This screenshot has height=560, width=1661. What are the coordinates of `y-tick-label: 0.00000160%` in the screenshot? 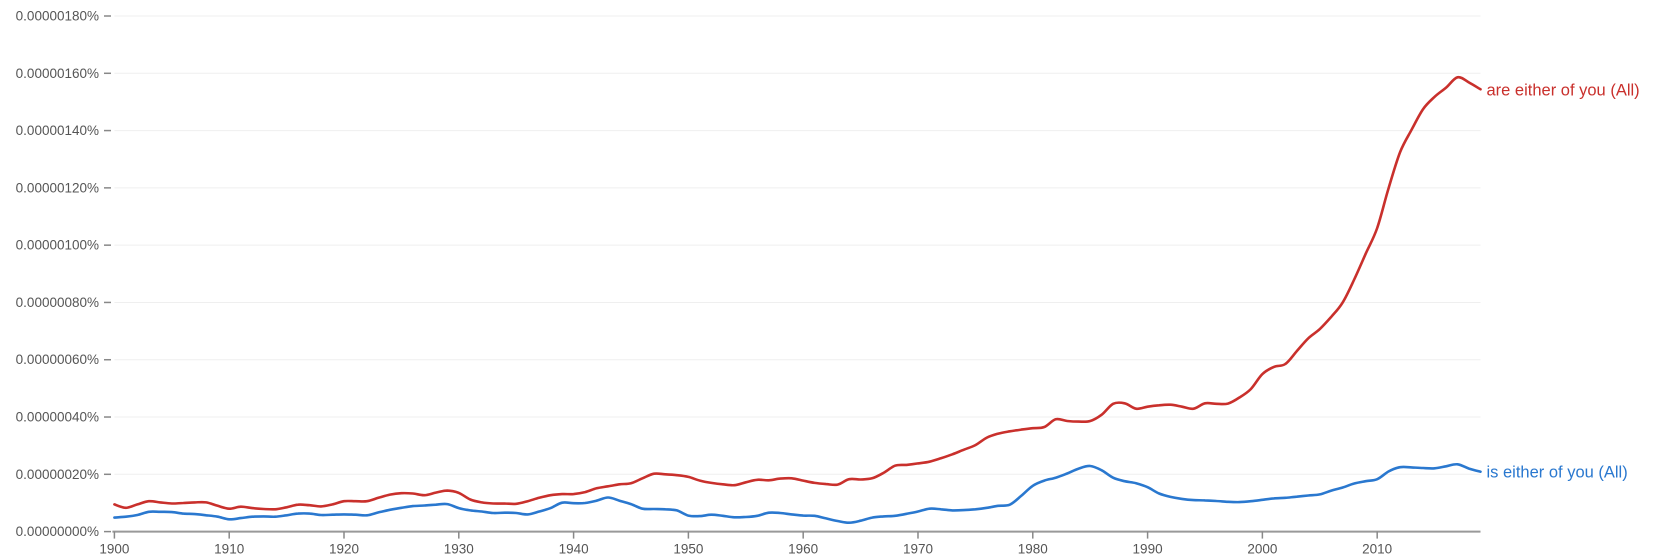 It's located at (57, 73).